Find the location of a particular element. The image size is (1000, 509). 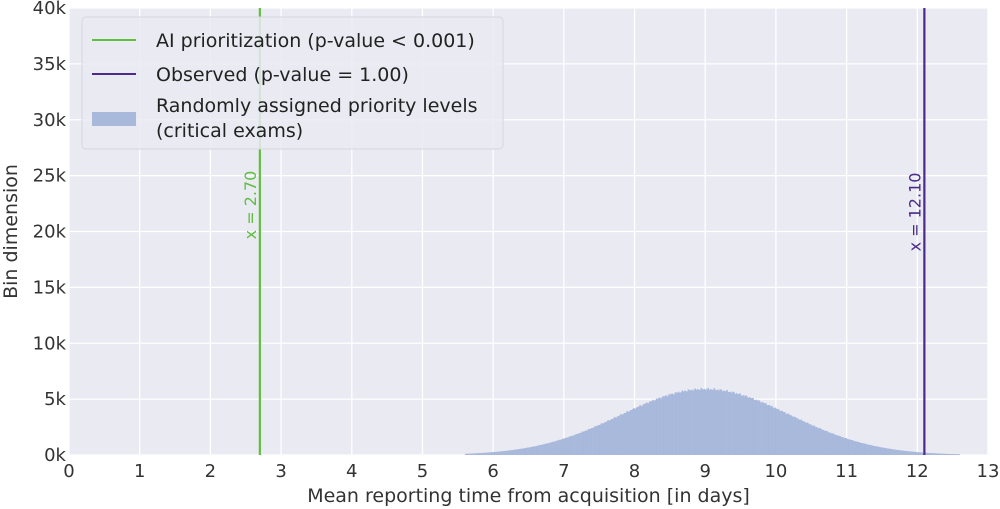

legend-label-ai: AI prioritization (p-value < 0.001) is located at coordinates (315, 41).